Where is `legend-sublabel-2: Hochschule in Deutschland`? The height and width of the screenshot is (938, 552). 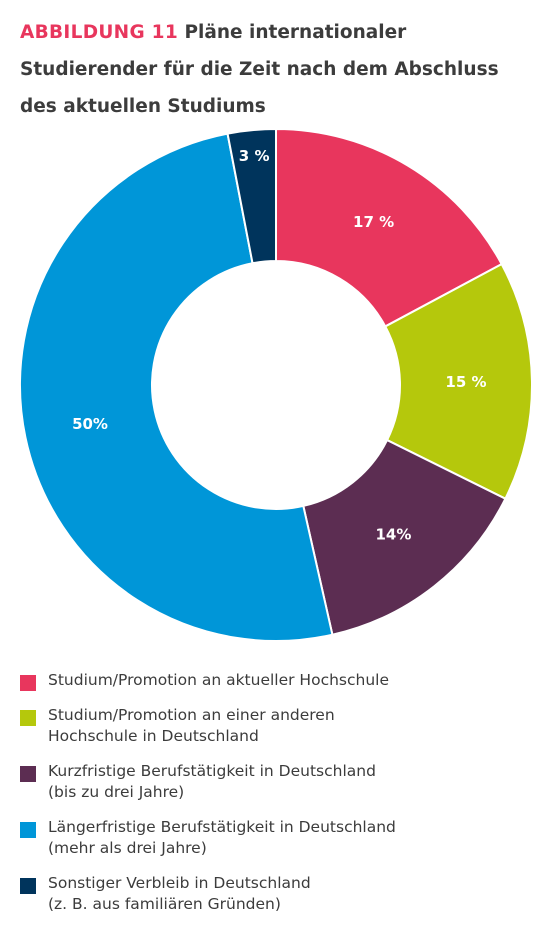 legend-sublabel-2: Hochschule in Deutschland is located at coordinates (153, 736).